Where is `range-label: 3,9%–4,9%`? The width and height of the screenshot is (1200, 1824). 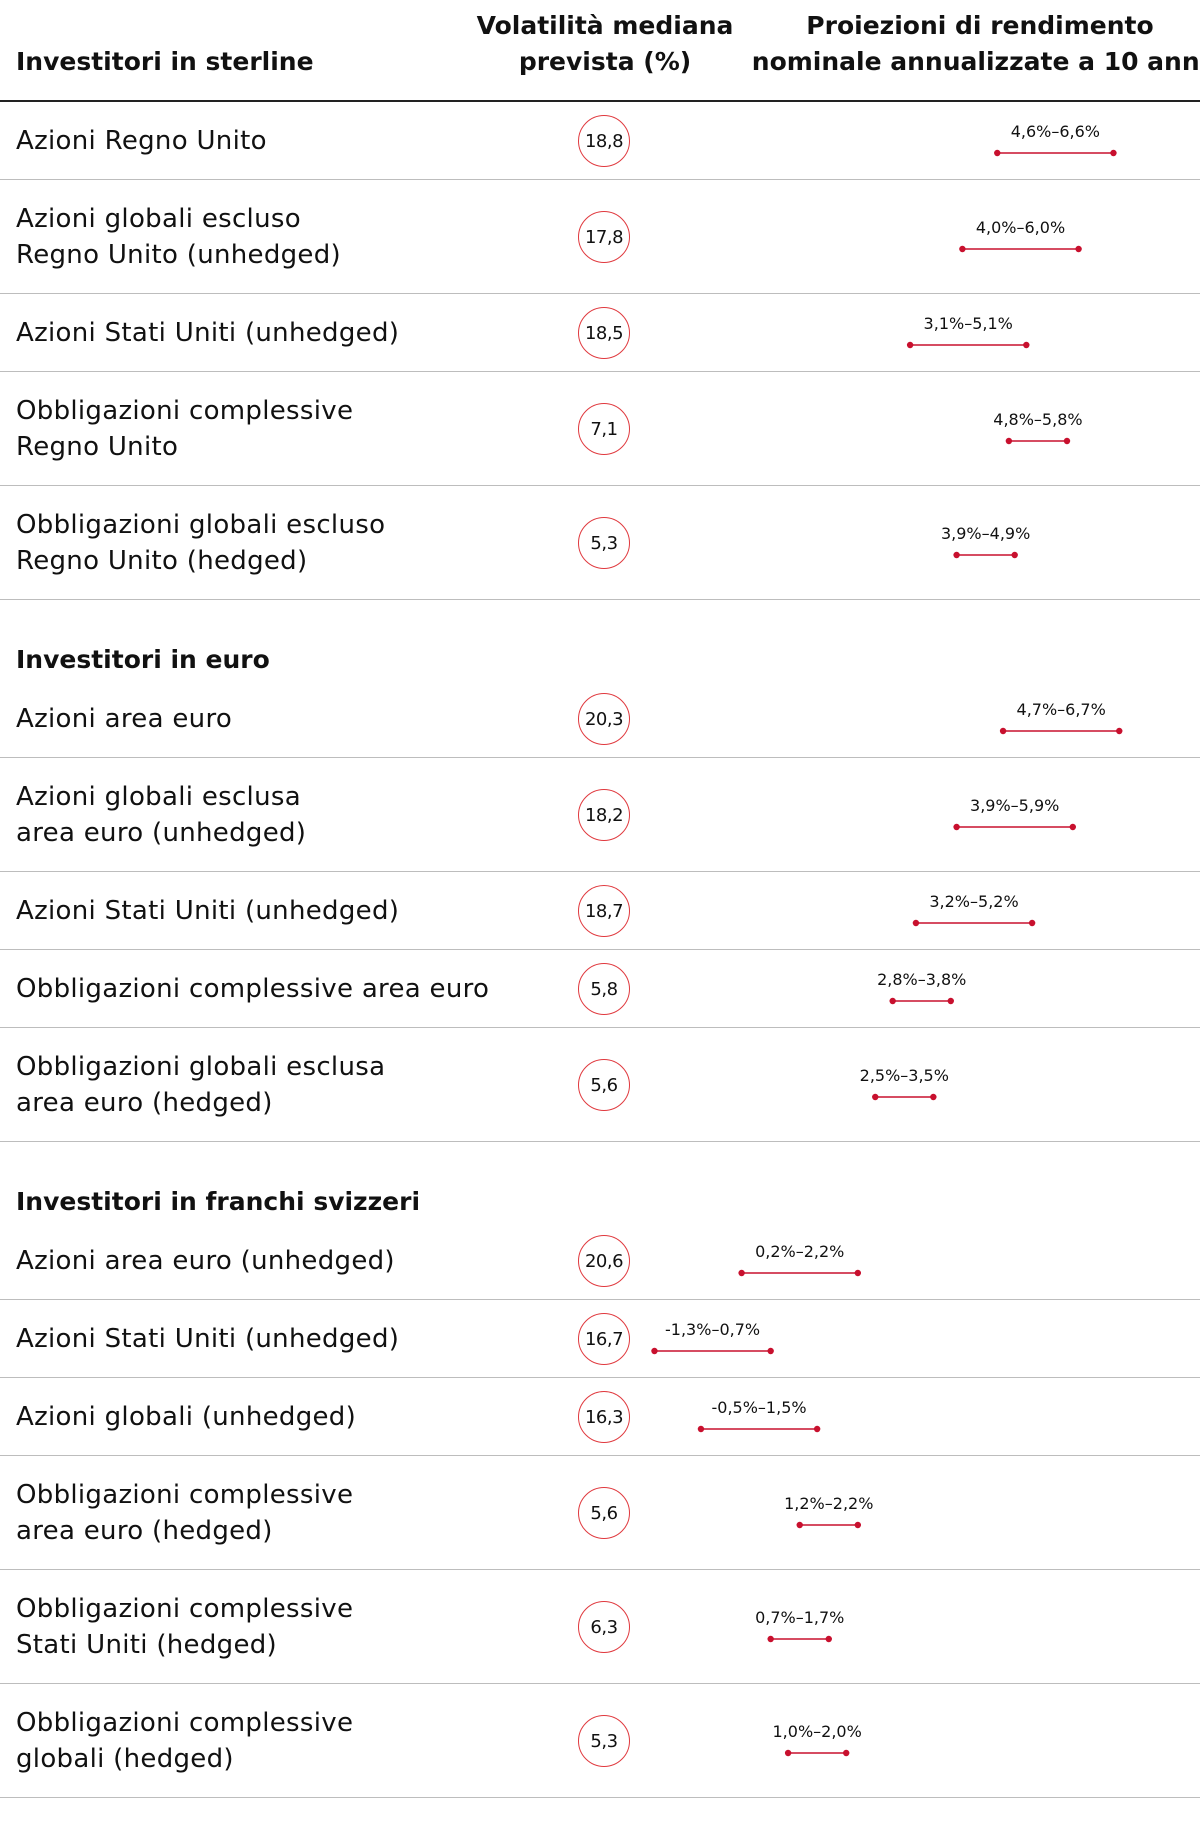
range-label: 3,9%–4,9% is located at coordinates (985, 533).